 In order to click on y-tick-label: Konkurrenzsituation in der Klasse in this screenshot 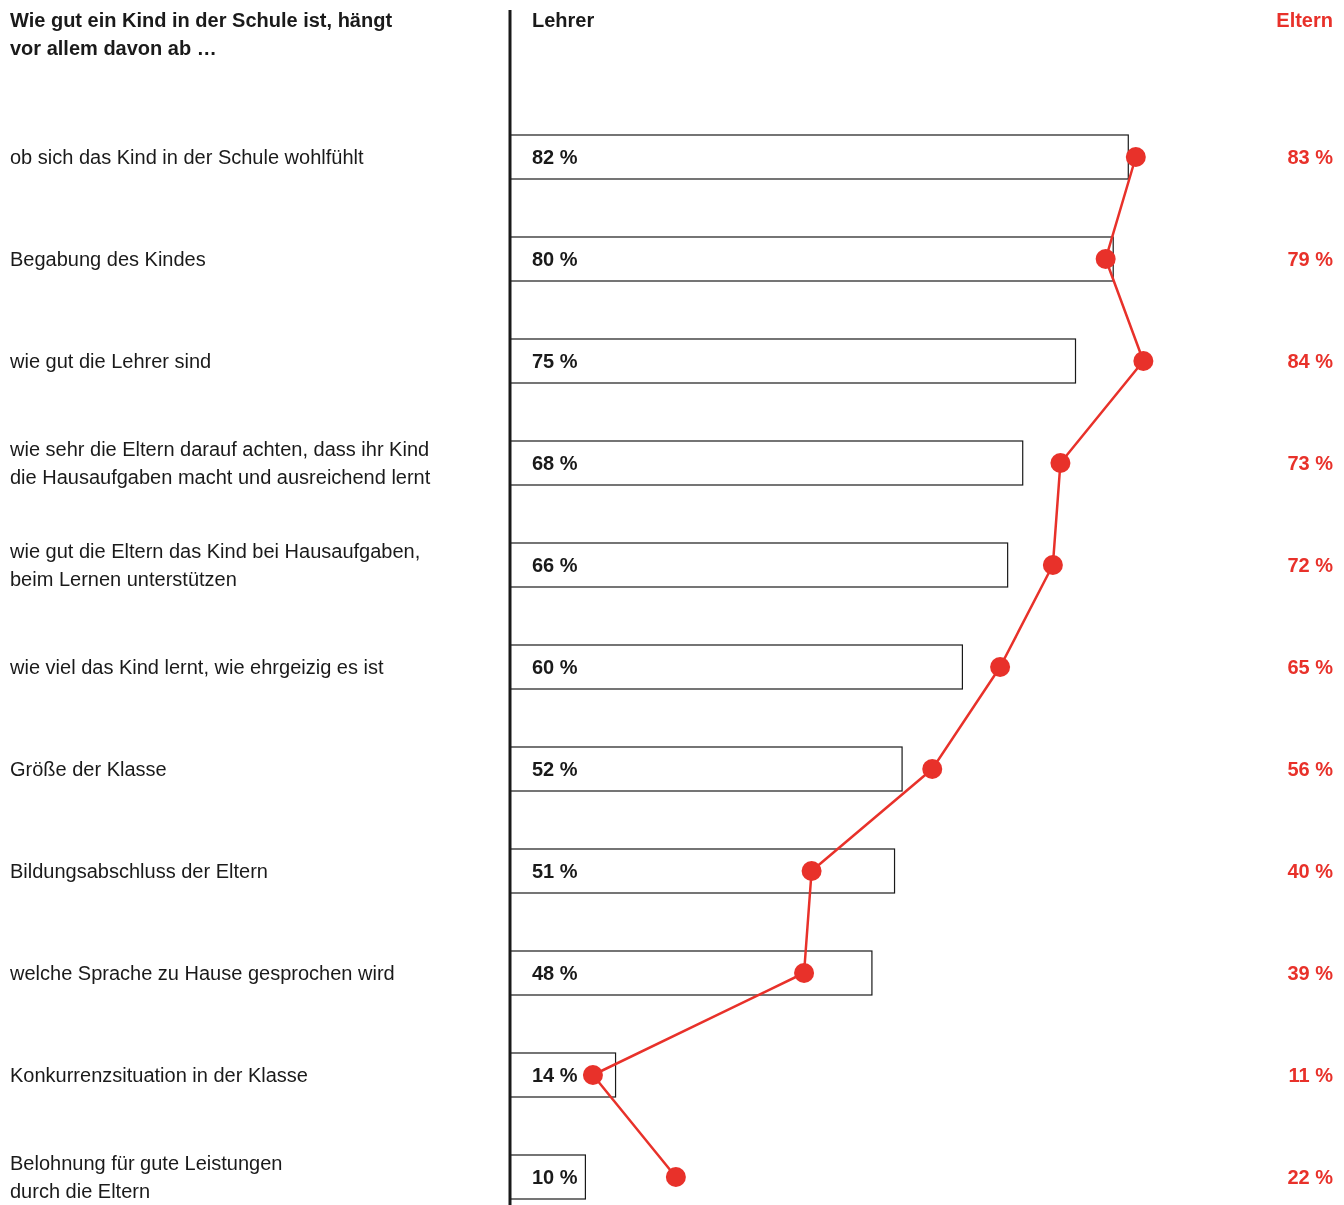, I will do `click(159, 1075)`.